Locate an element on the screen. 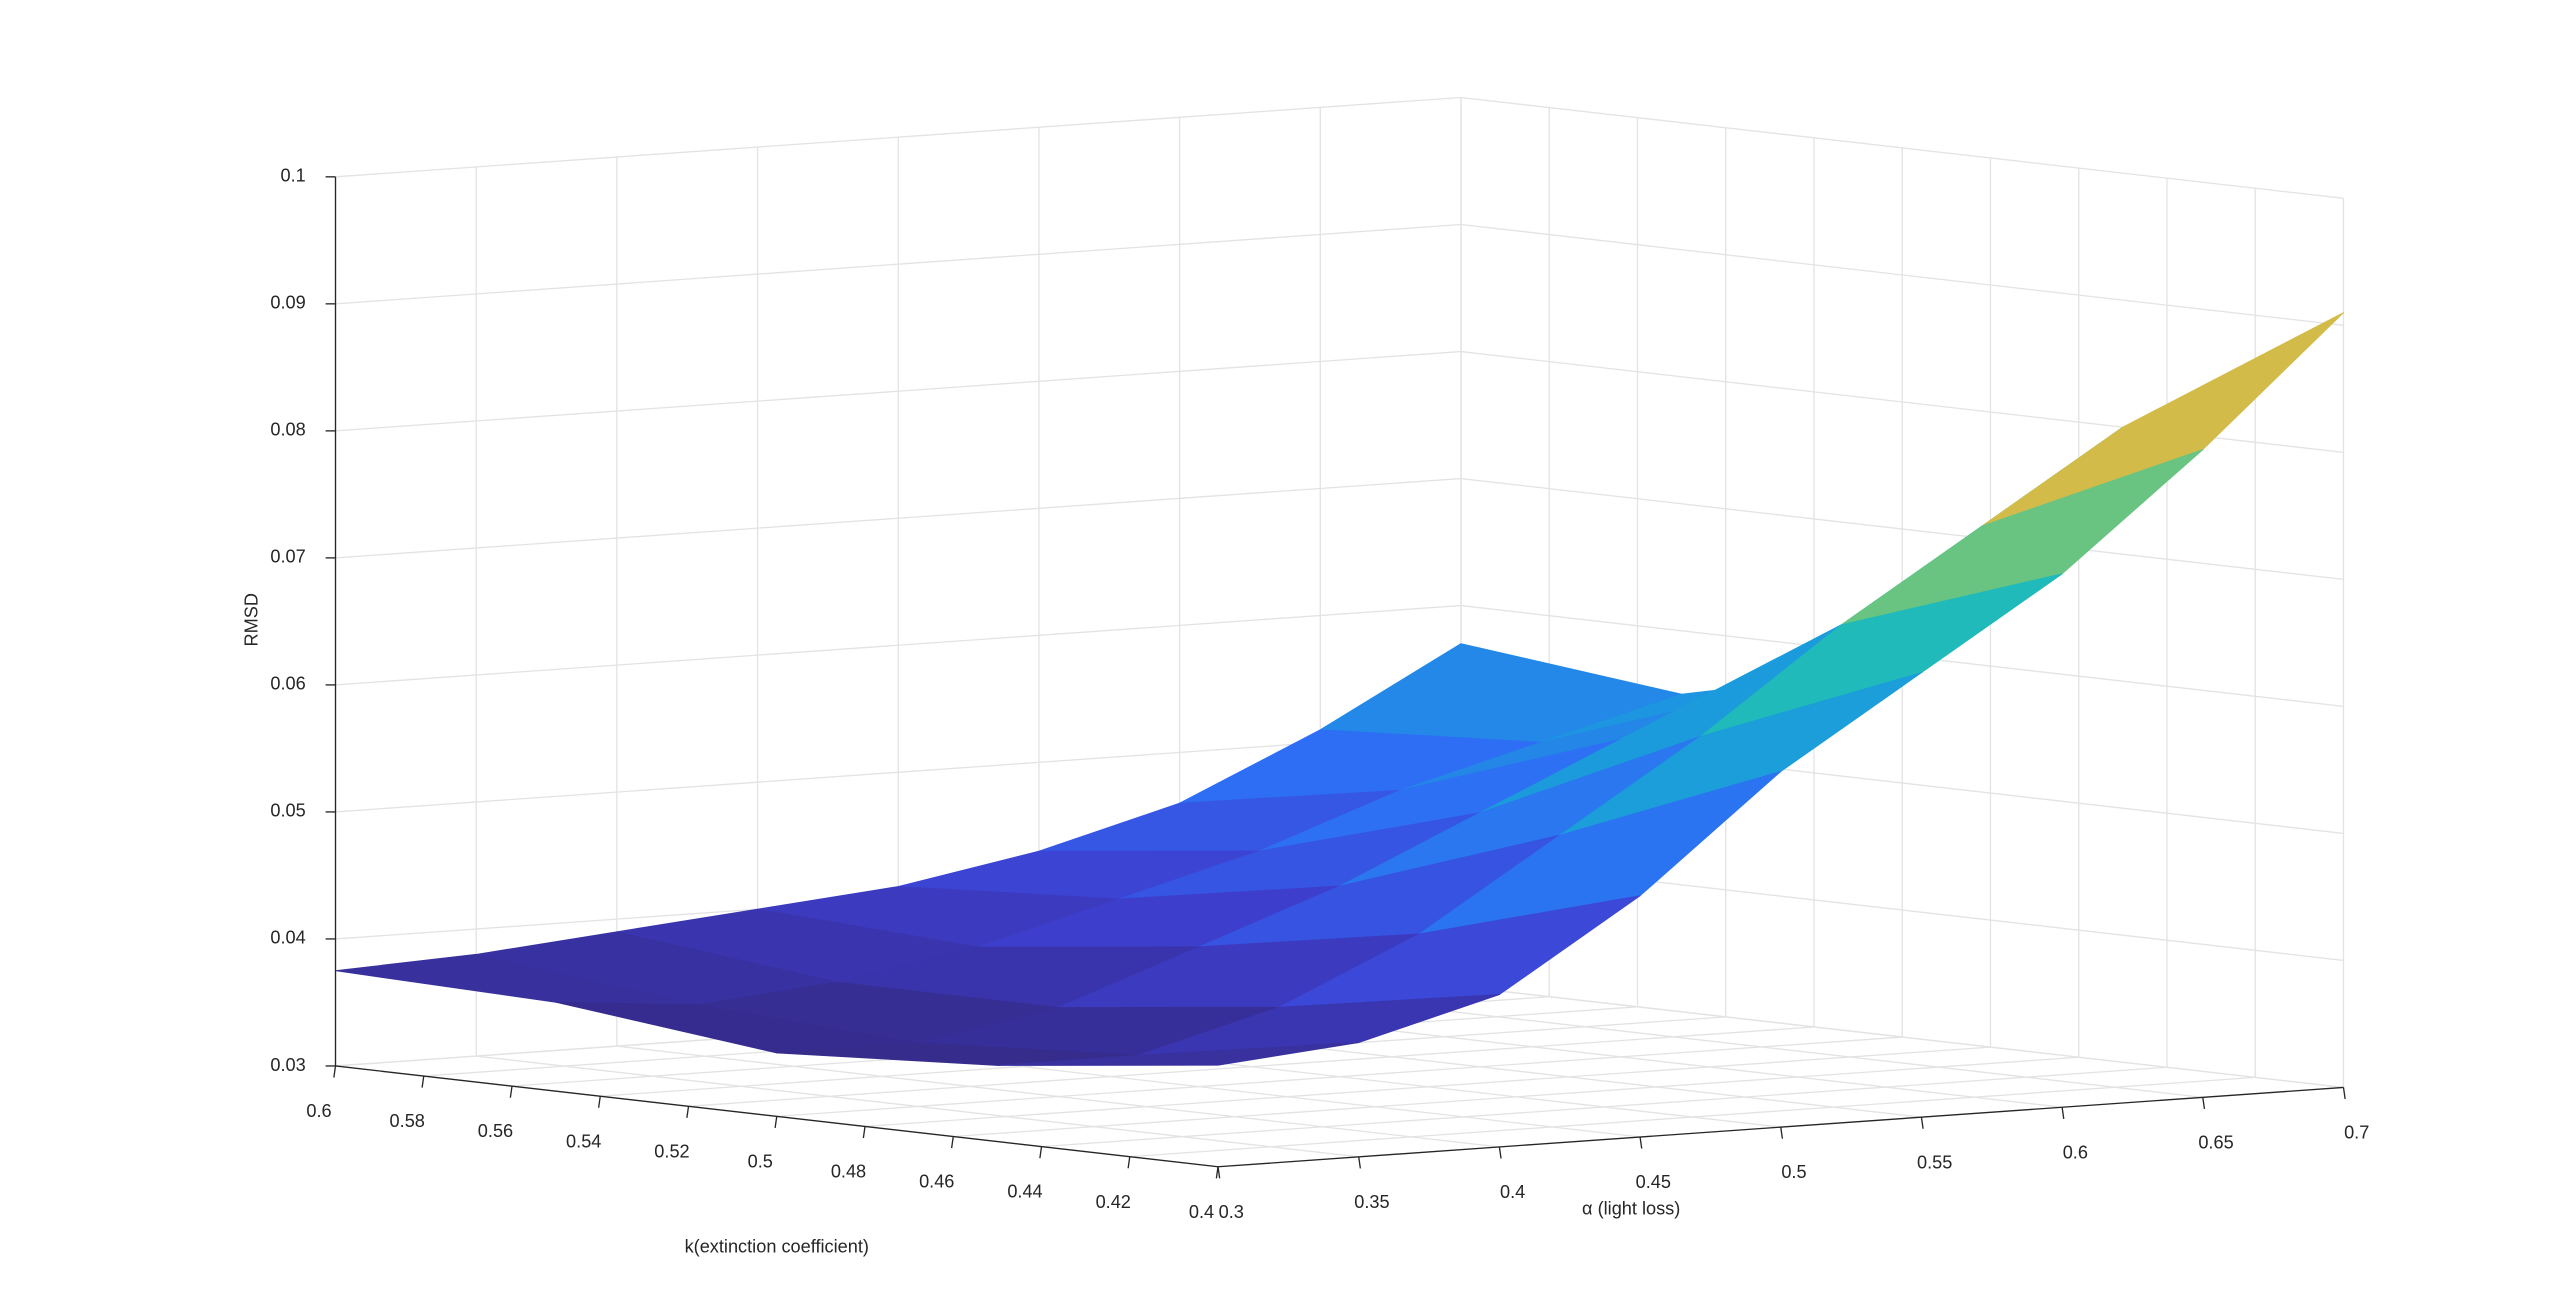  y-axis-label: k(extinction coefficient) is located at coordinates (777, 1247).